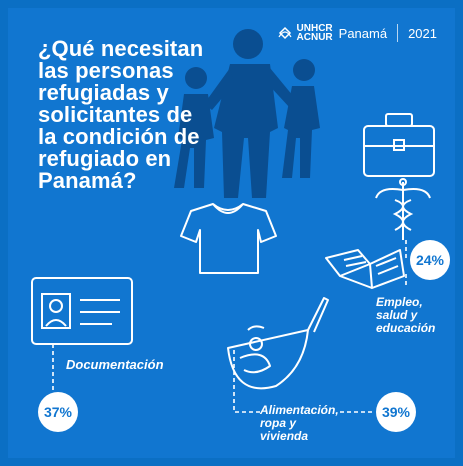  What do you see at coordinates (115, 114) in the screenshot?
I see `title-line: solicitantes de` at bounding box center [115, 114].